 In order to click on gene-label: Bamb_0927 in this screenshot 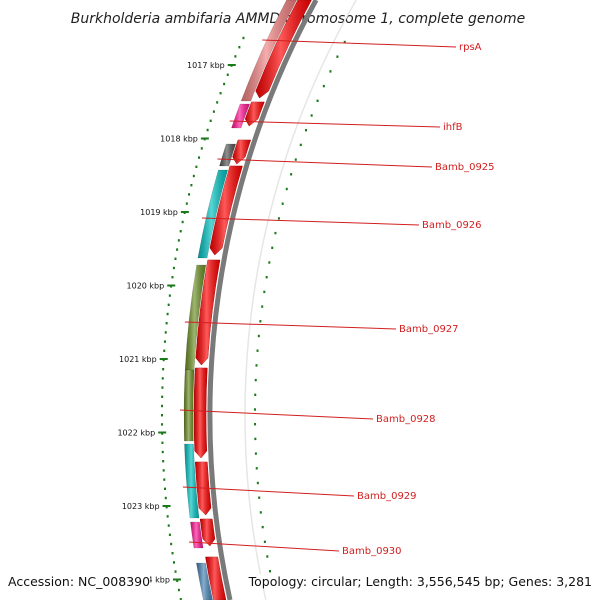, I will do `click(429, 329)`.